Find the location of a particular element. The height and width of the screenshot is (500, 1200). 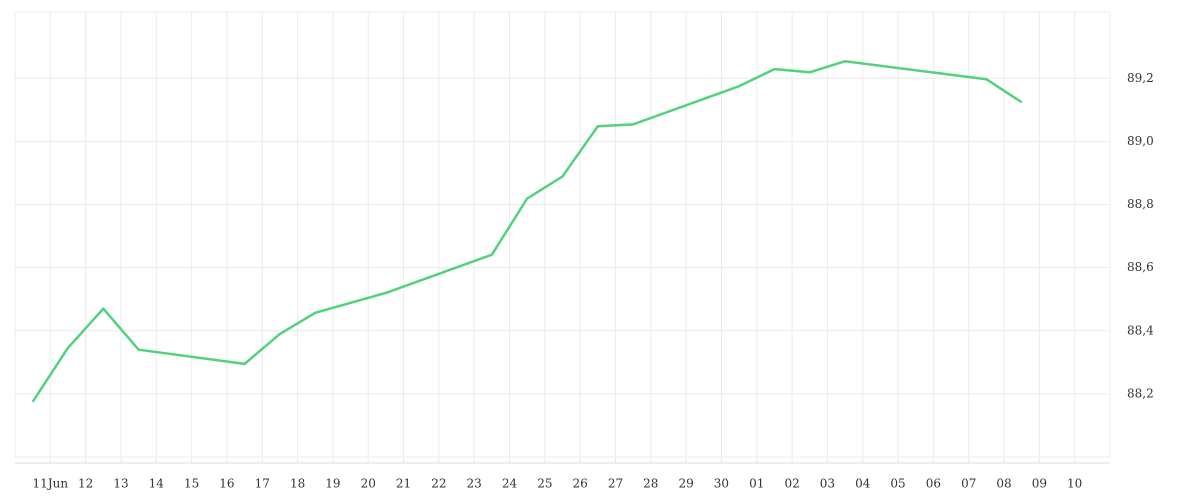

x-tick-label: 25 is located at coordinates (544, 484).